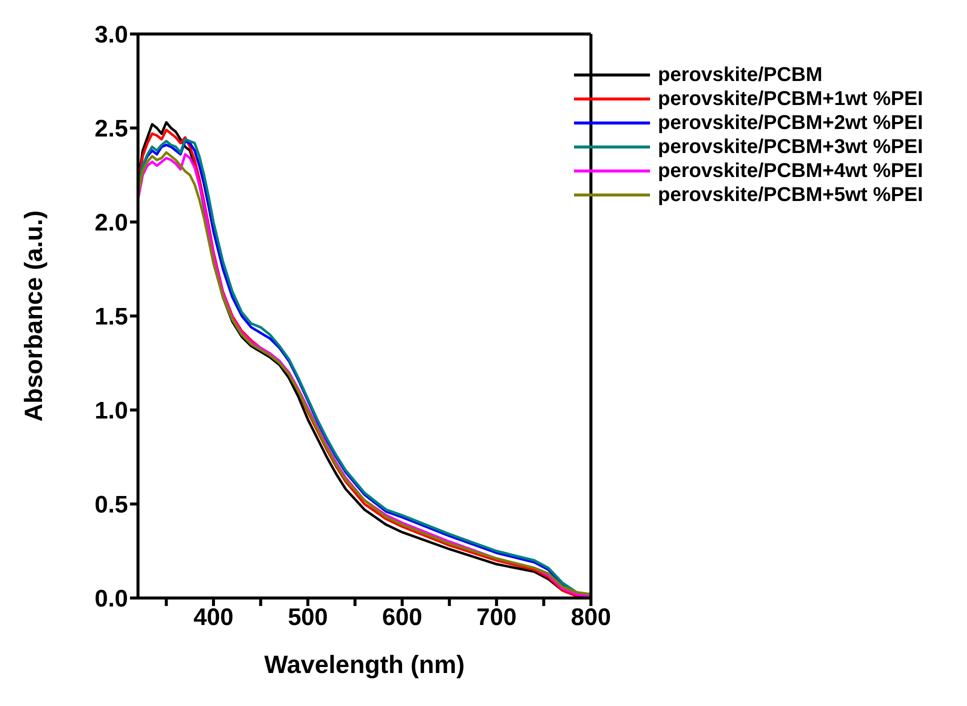 The width and height of the screenshot is (967, 706). I want to click on legend-label: perovskite/PCBM+5wt %PEI, so click(790, 195).